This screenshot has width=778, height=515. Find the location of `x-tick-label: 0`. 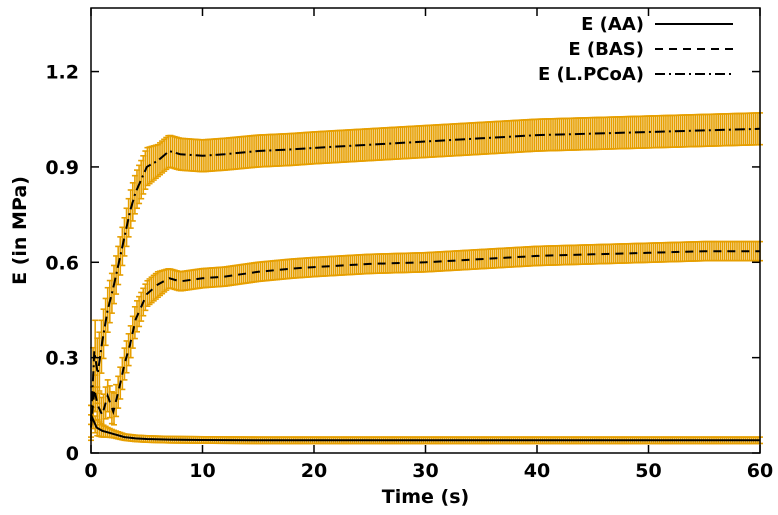

x-tick-label: 0 is located at coordinates (90, 471).